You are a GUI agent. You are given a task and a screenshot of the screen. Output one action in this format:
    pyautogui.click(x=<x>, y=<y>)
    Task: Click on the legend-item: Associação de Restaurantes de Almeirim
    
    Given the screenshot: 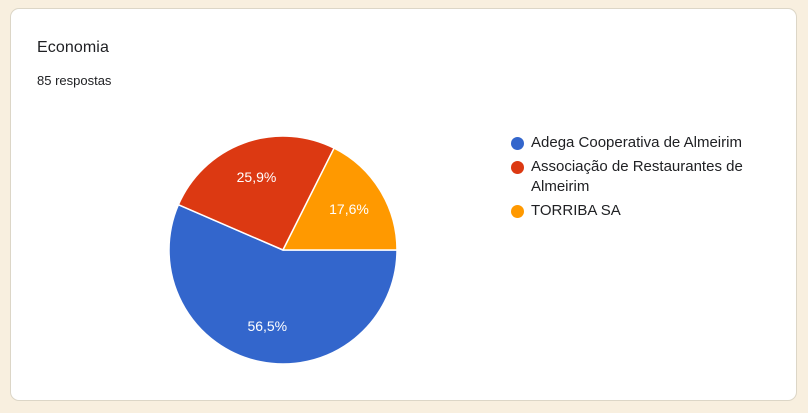 What is the action you would take?
    pyautogui.click(x=645, y=177)
    